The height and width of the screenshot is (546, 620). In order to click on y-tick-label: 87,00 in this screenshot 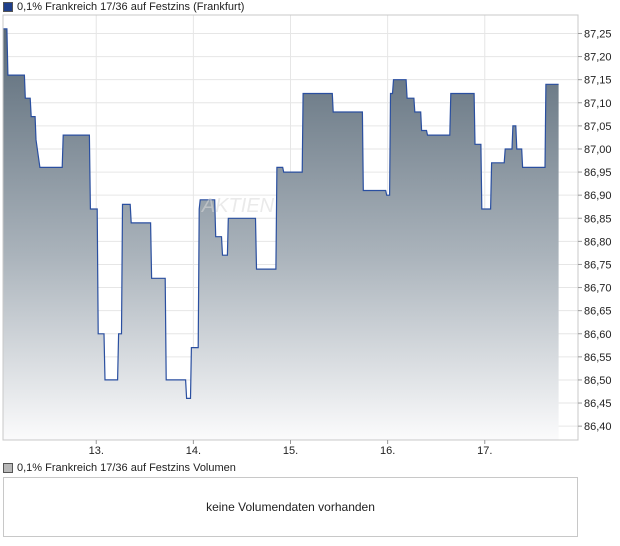, I will do `click(598, 150)`.